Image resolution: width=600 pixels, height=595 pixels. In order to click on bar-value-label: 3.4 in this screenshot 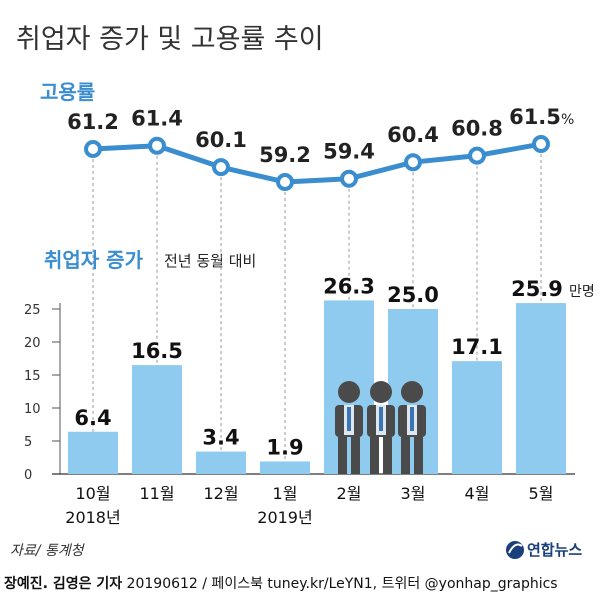, I will do `click(220, 438)`.